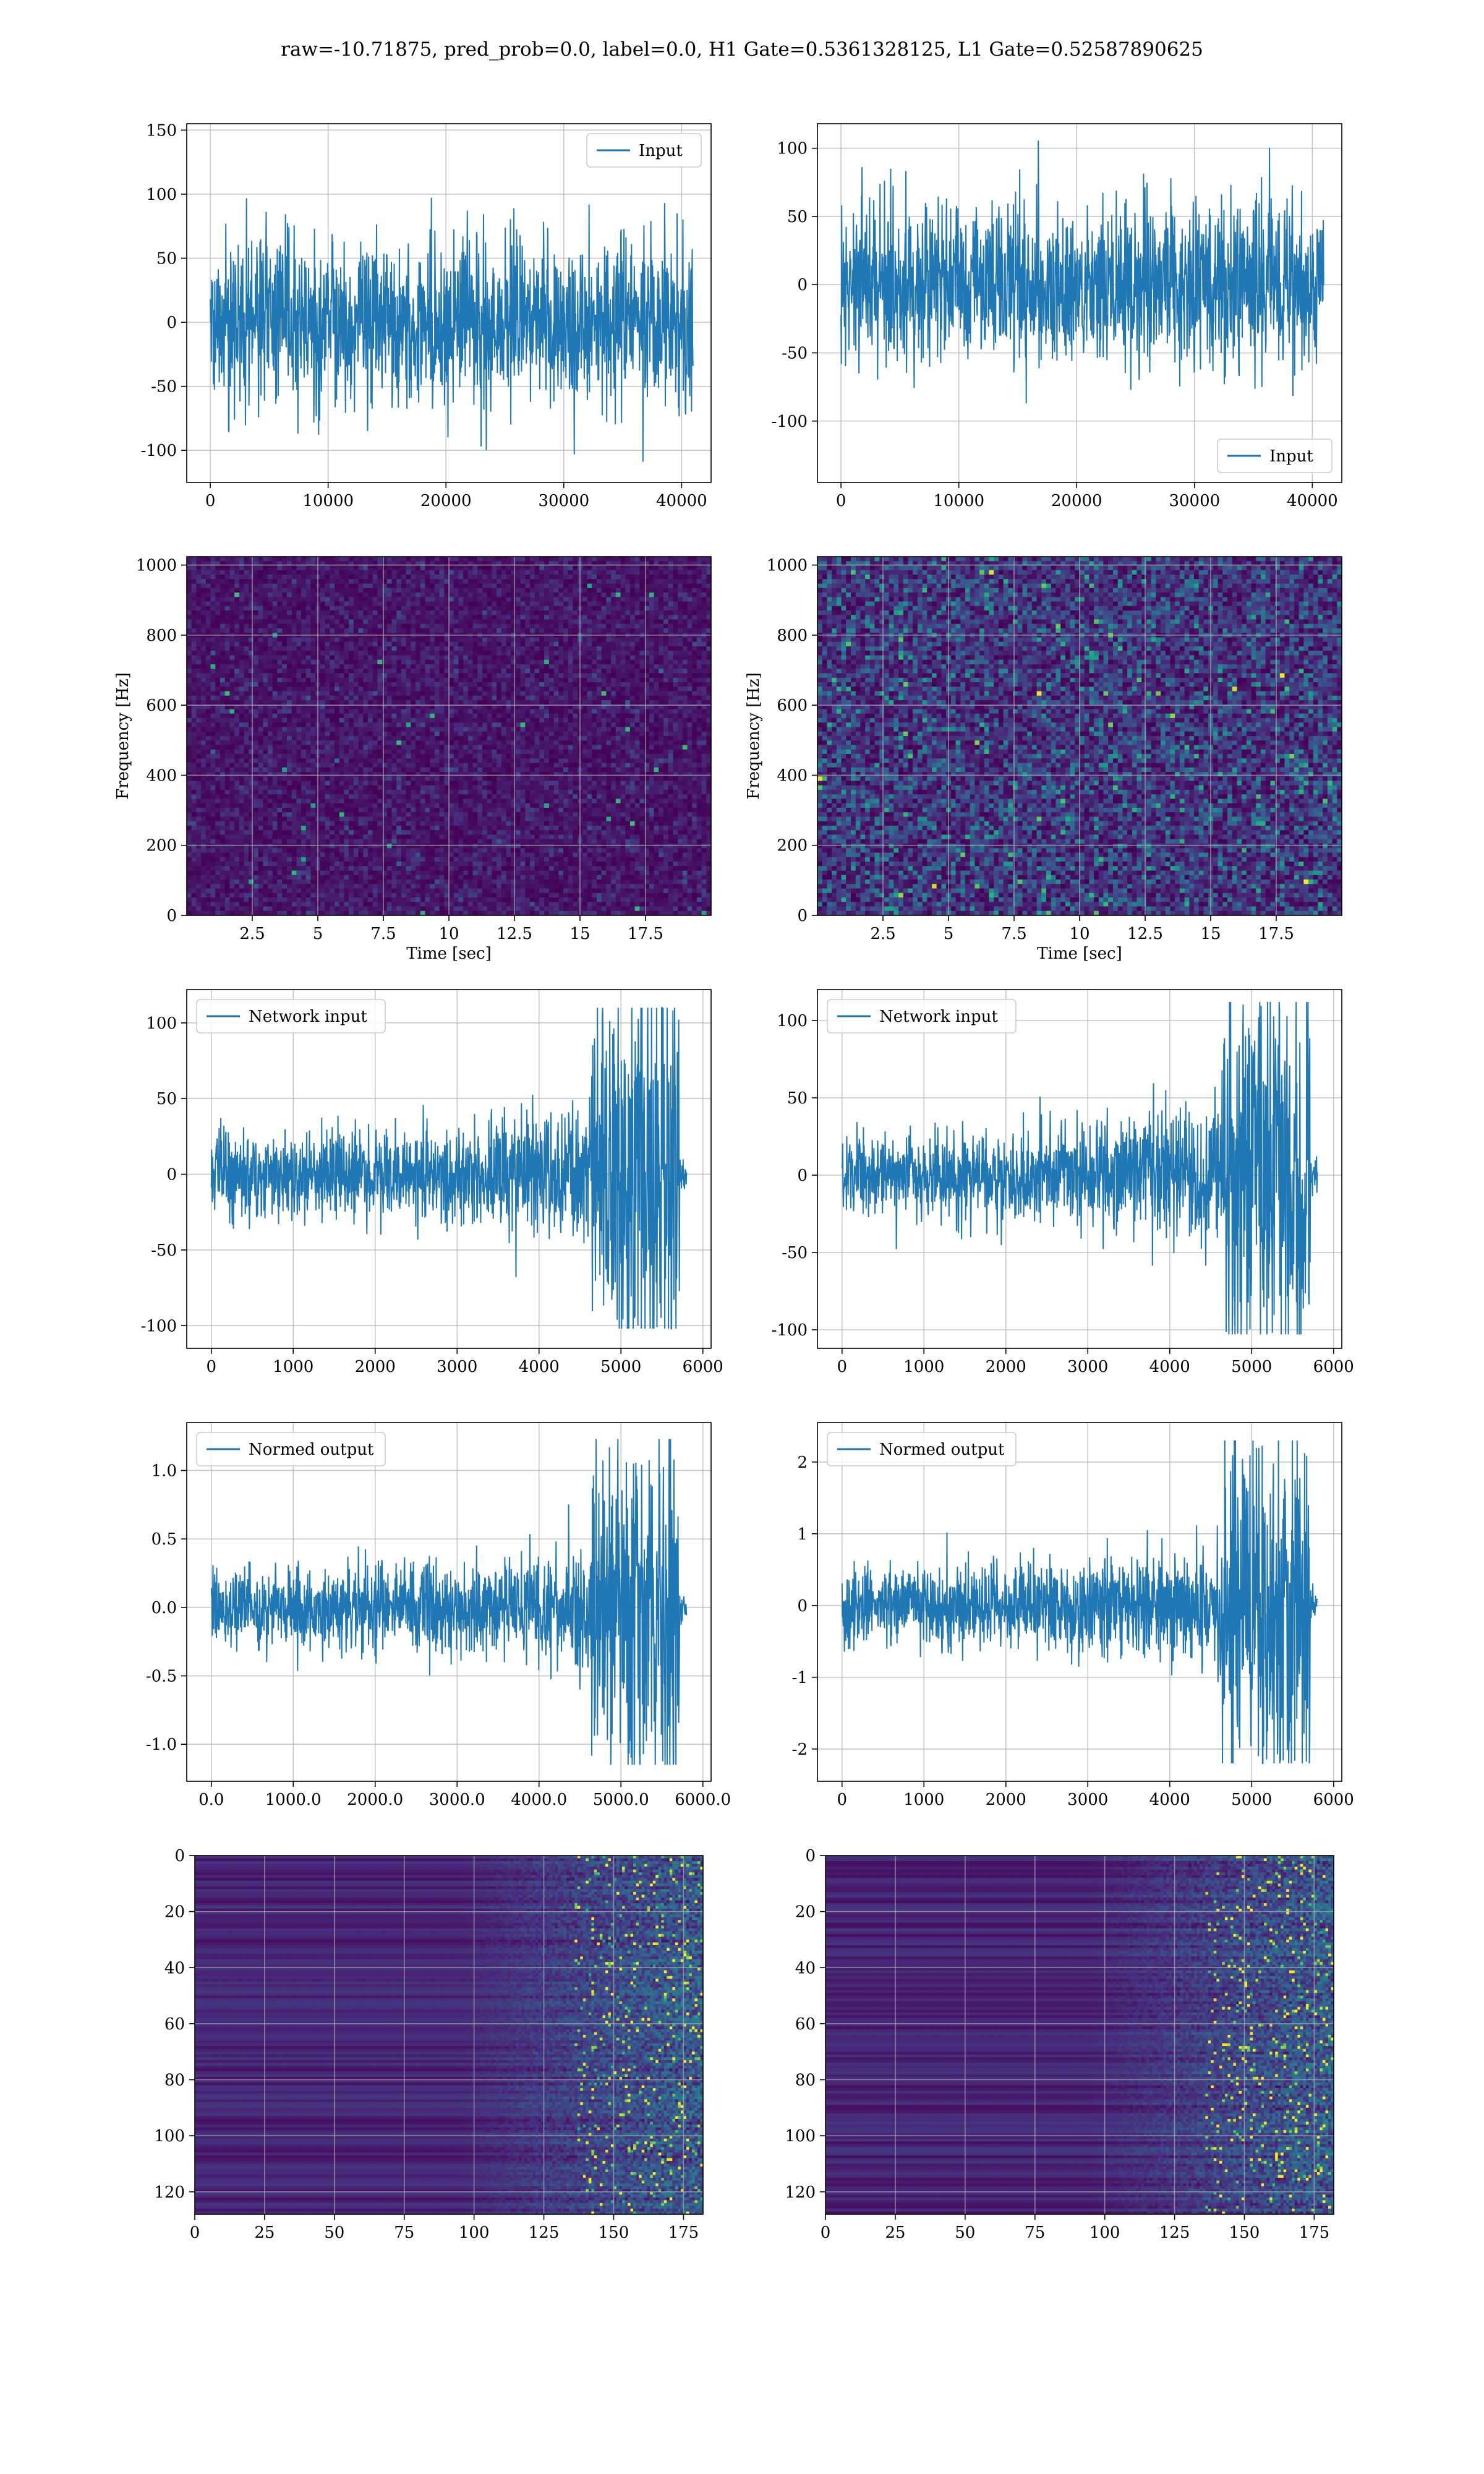 The height and width of the screenshot is (2474, 1484). What do you see at coordinates (174, 1968) in the screenshot?
I see `y-tick-label: 40` at bounding box center [174, 1968].